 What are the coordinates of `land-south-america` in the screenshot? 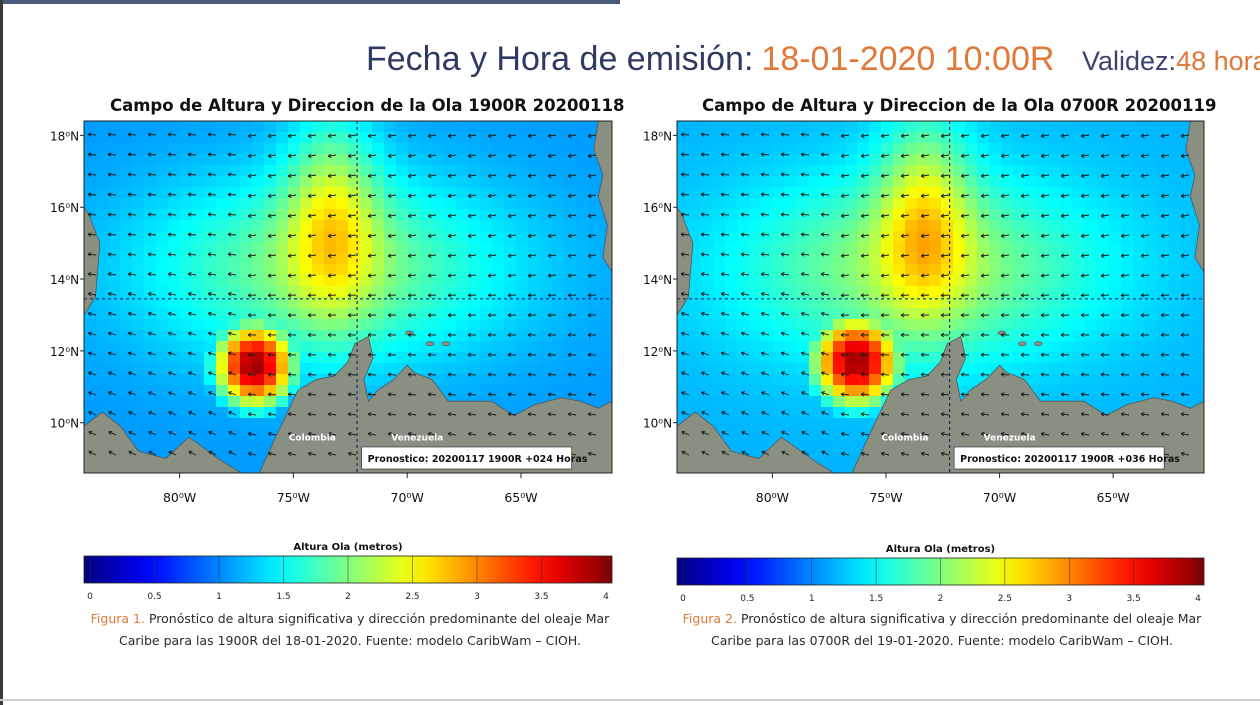 It's located at (940, 404).